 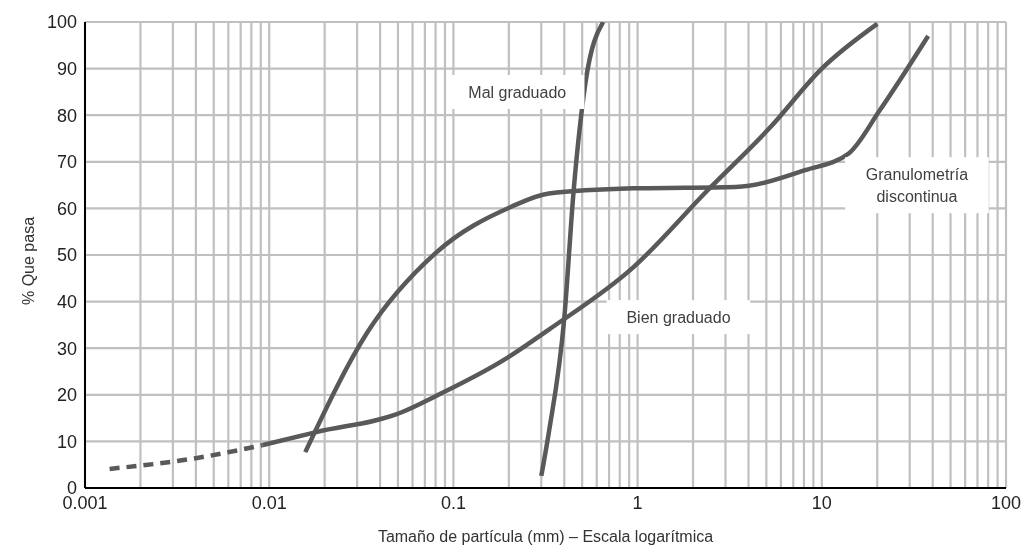 What do you see at coordinates (66, 255) in the screenshot?
I see `y-tick-label: 50` at bounding box center [66, 255].